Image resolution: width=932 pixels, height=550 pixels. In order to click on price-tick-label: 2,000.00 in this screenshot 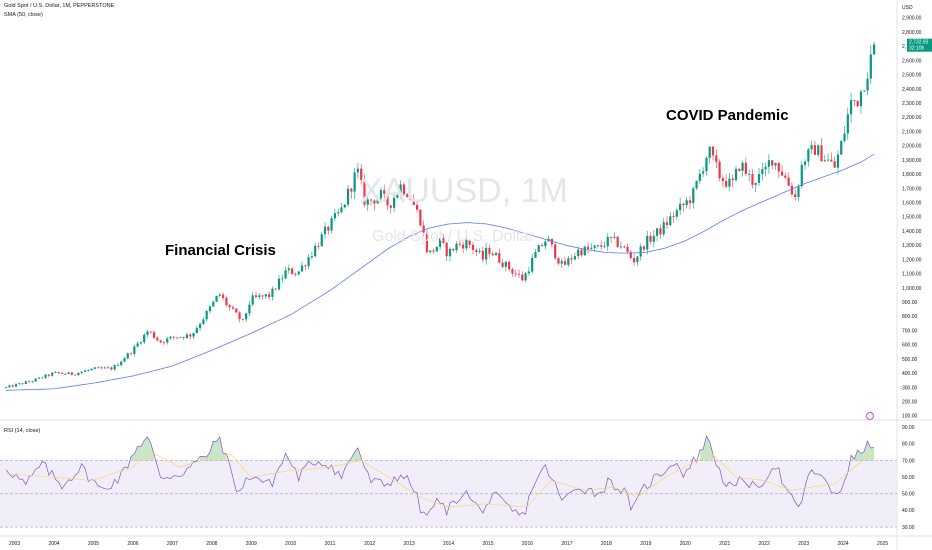, I will do `click(912, 147)`.